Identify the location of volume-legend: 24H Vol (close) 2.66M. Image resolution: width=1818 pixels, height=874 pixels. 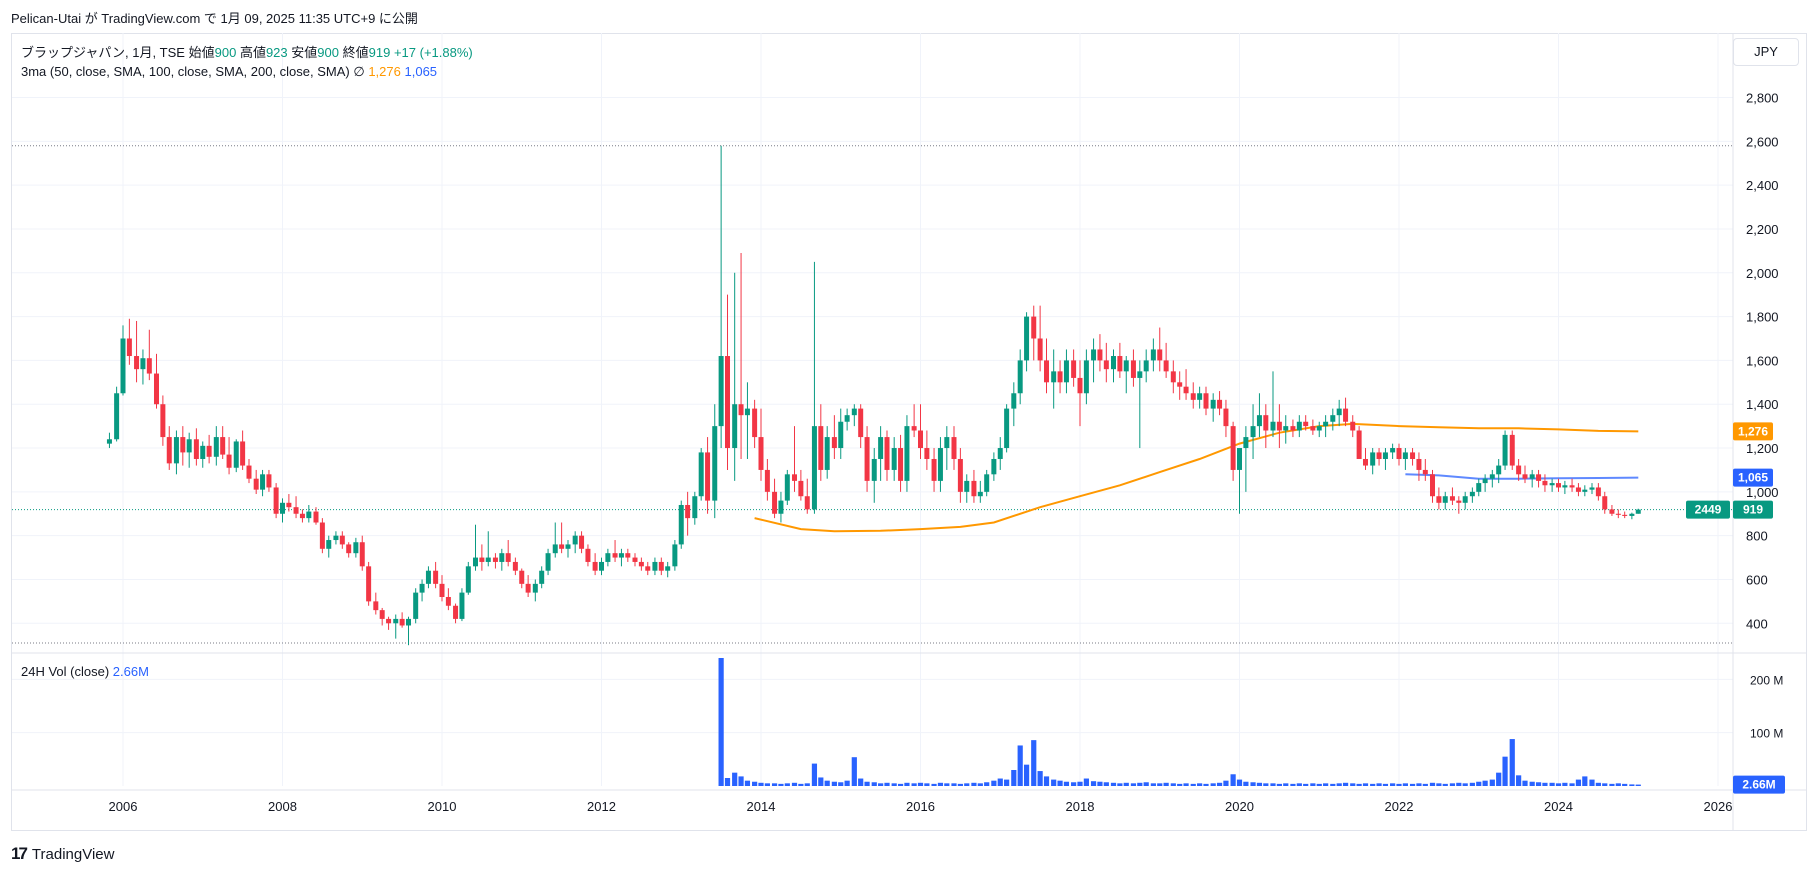
(85, 671).